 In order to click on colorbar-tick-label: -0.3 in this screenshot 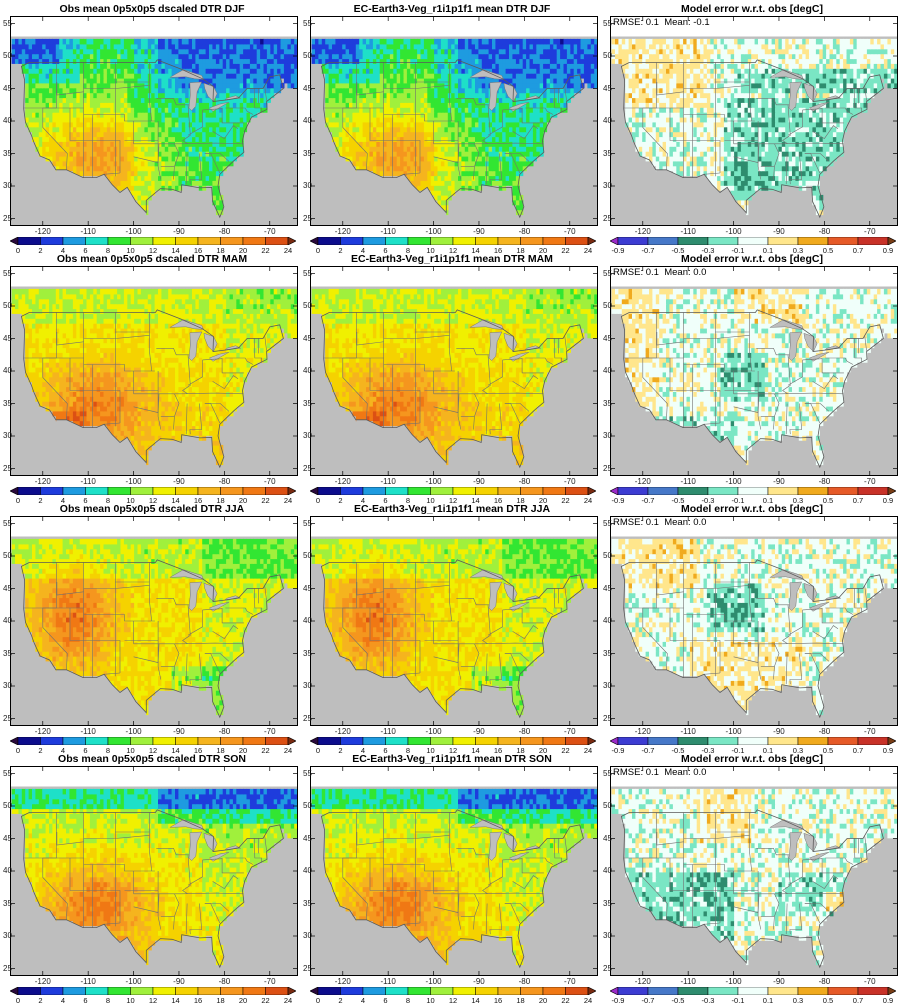, I will do `click(708, 1000)`.